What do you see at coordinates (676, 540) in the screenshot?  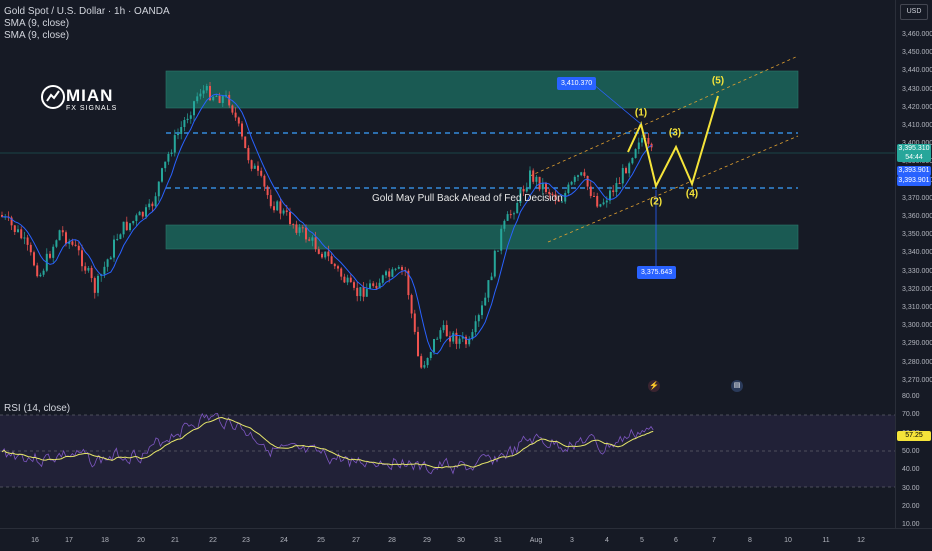 I see `time-tick: 6` at bounding box center [676, 540].